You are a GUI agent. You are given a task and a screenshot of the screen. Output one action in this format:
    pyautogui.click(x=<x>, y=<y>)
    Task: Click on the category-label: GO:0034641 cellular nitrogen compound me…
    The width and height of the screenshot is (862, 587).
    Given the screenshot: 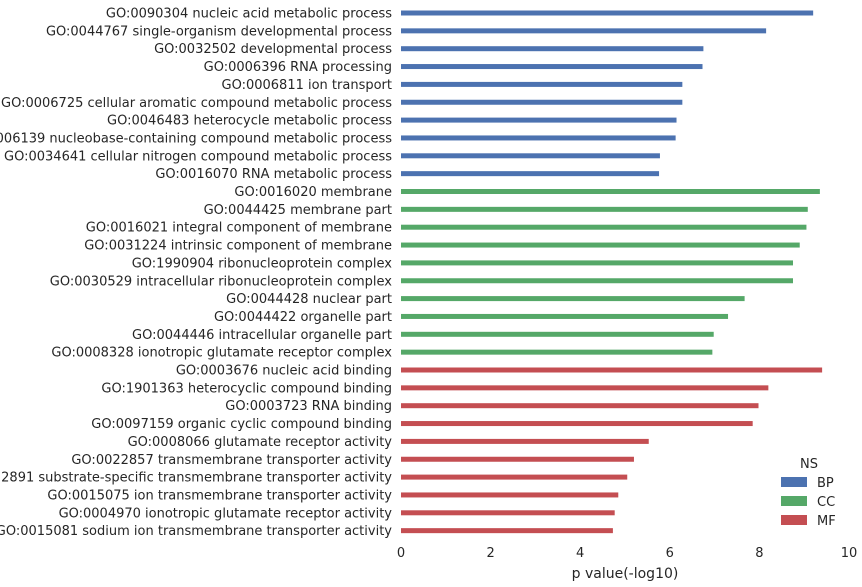 What is the action you would take?
    pyautogui.click(x=198, y=156)
    